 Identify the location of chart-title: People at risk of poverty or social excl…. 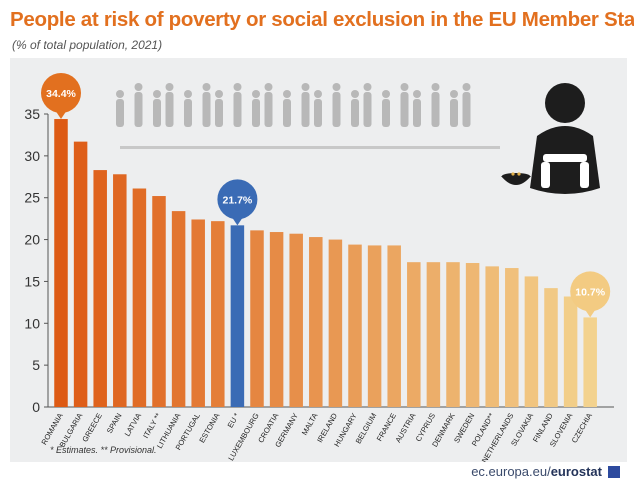
(322, 19).